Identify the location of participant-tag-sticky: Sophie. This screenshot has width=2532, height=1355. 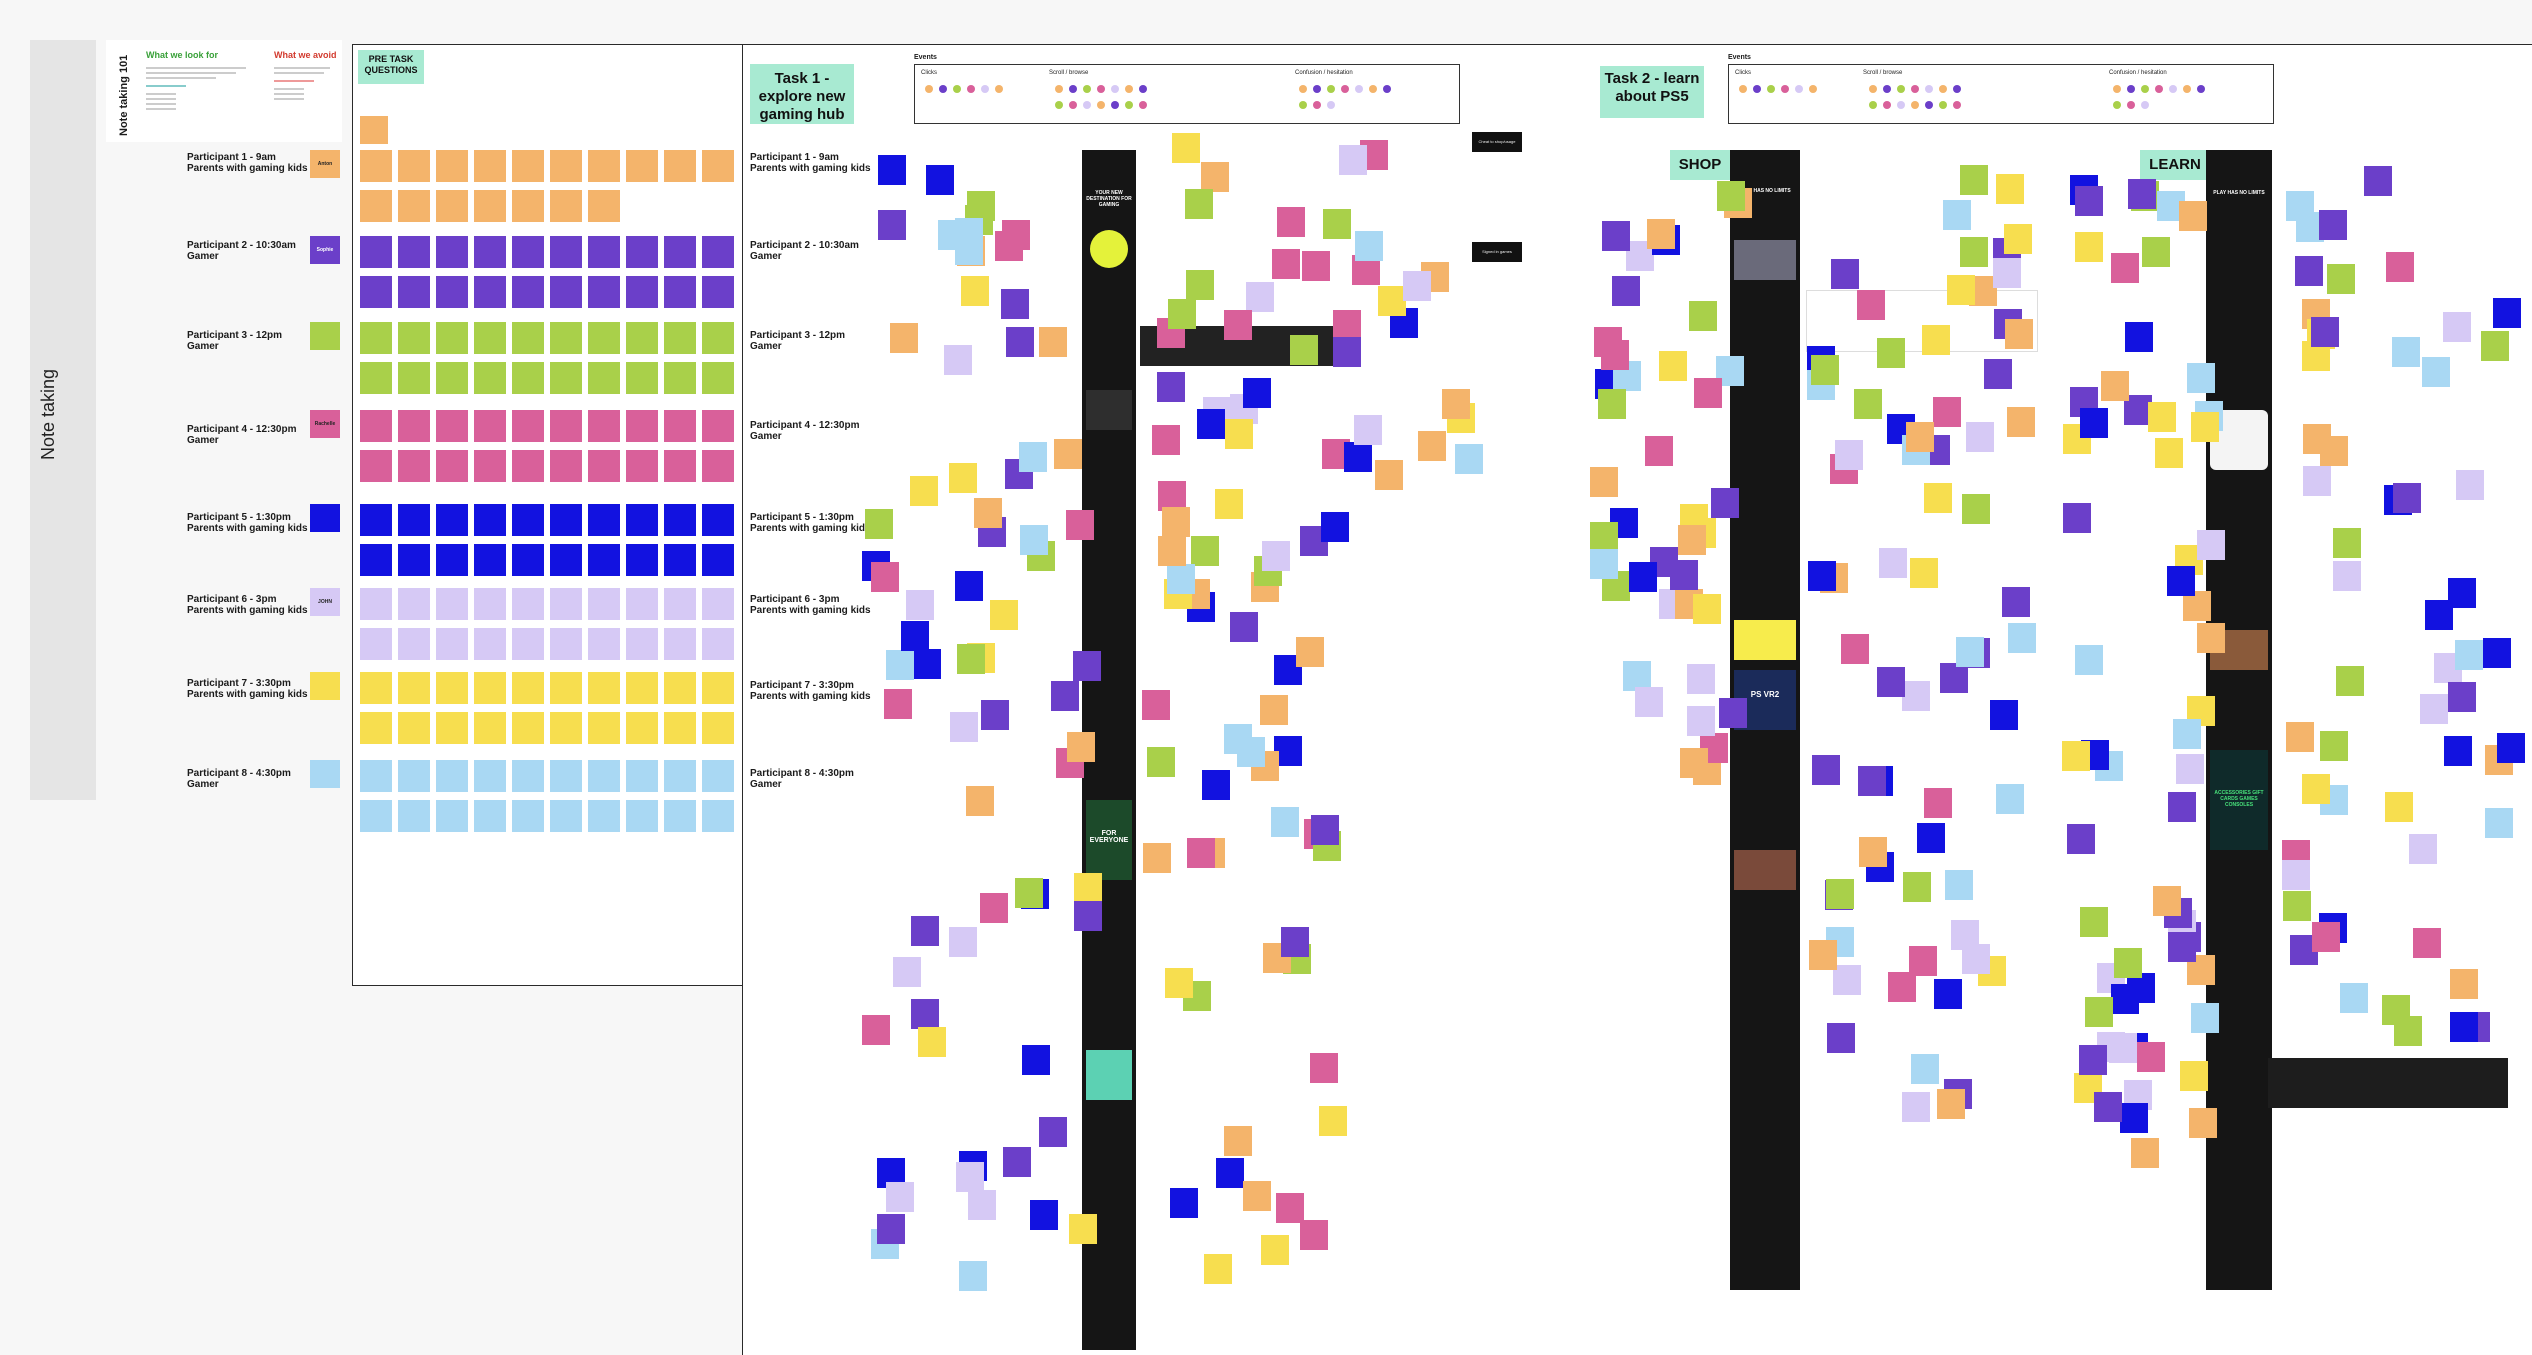
(325, 250).